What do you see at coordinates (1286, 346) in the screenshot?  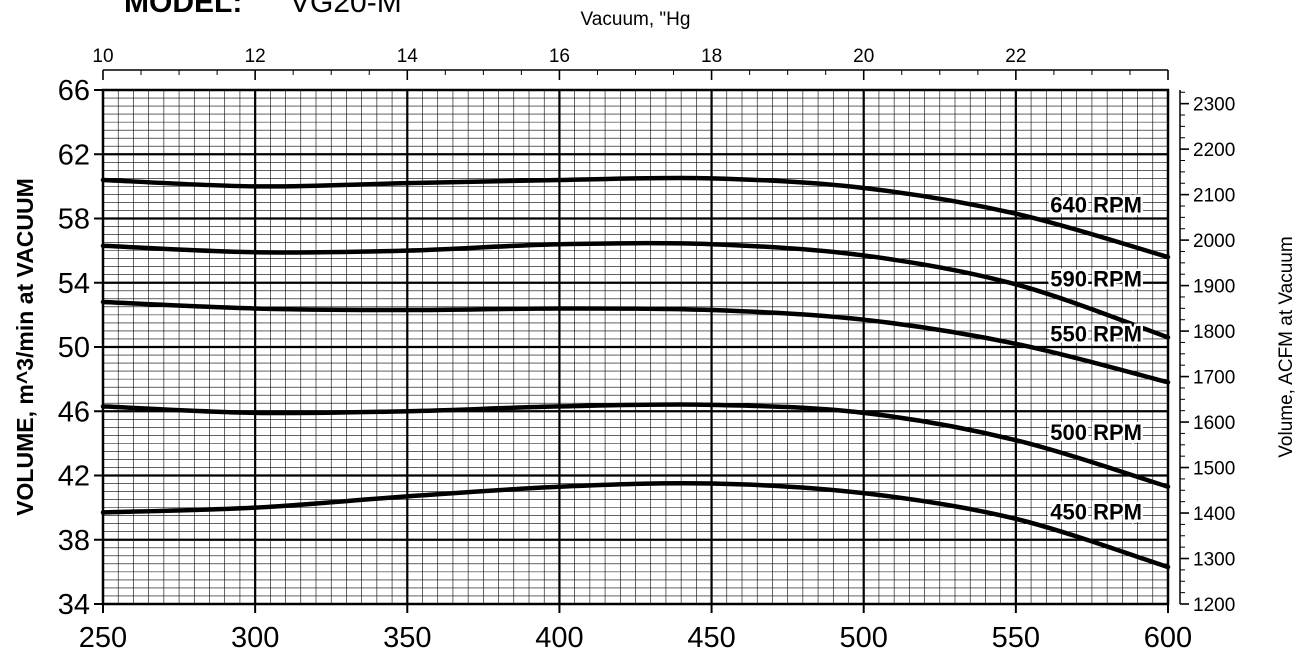 I see `right-axis-title: Volume, ACFM at Vacuum` at bounding box center [1286, 346].